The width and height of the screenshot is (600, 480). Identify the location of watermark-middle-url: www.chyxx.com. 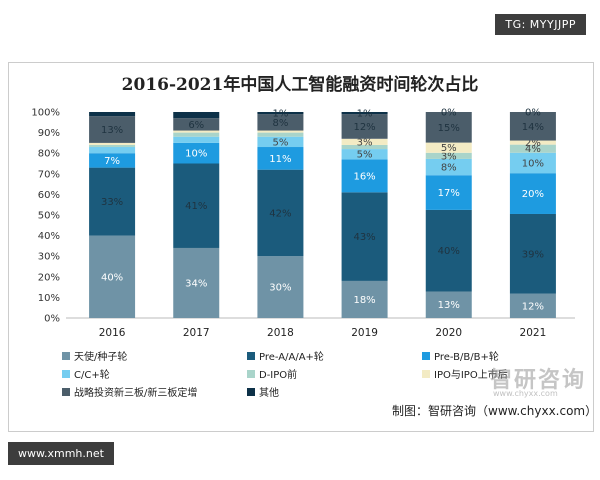
(525, 393).